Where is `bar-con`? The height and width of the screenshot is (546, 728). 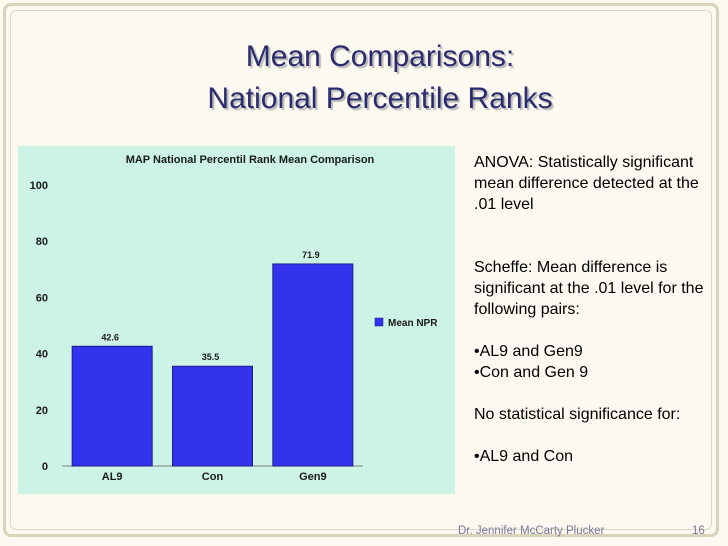 bar-con is located at coordinates (212, 416).